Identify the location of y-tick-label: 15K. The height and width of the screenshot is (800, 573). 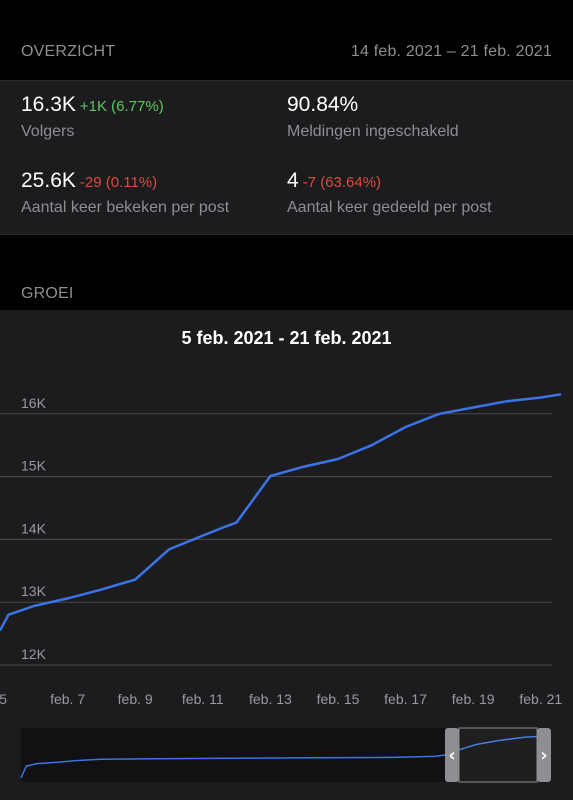
(34, 466).